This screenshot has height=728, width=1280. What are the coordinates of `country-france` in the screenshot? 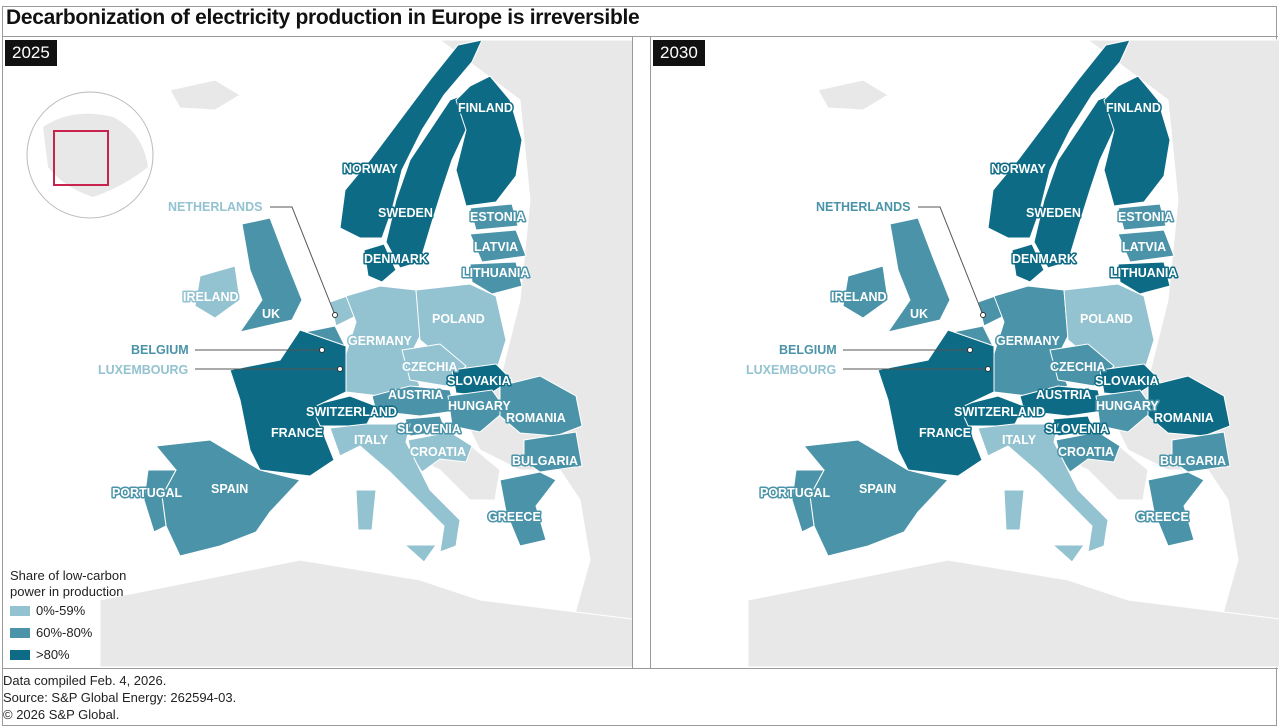 It's located at (288, 403).